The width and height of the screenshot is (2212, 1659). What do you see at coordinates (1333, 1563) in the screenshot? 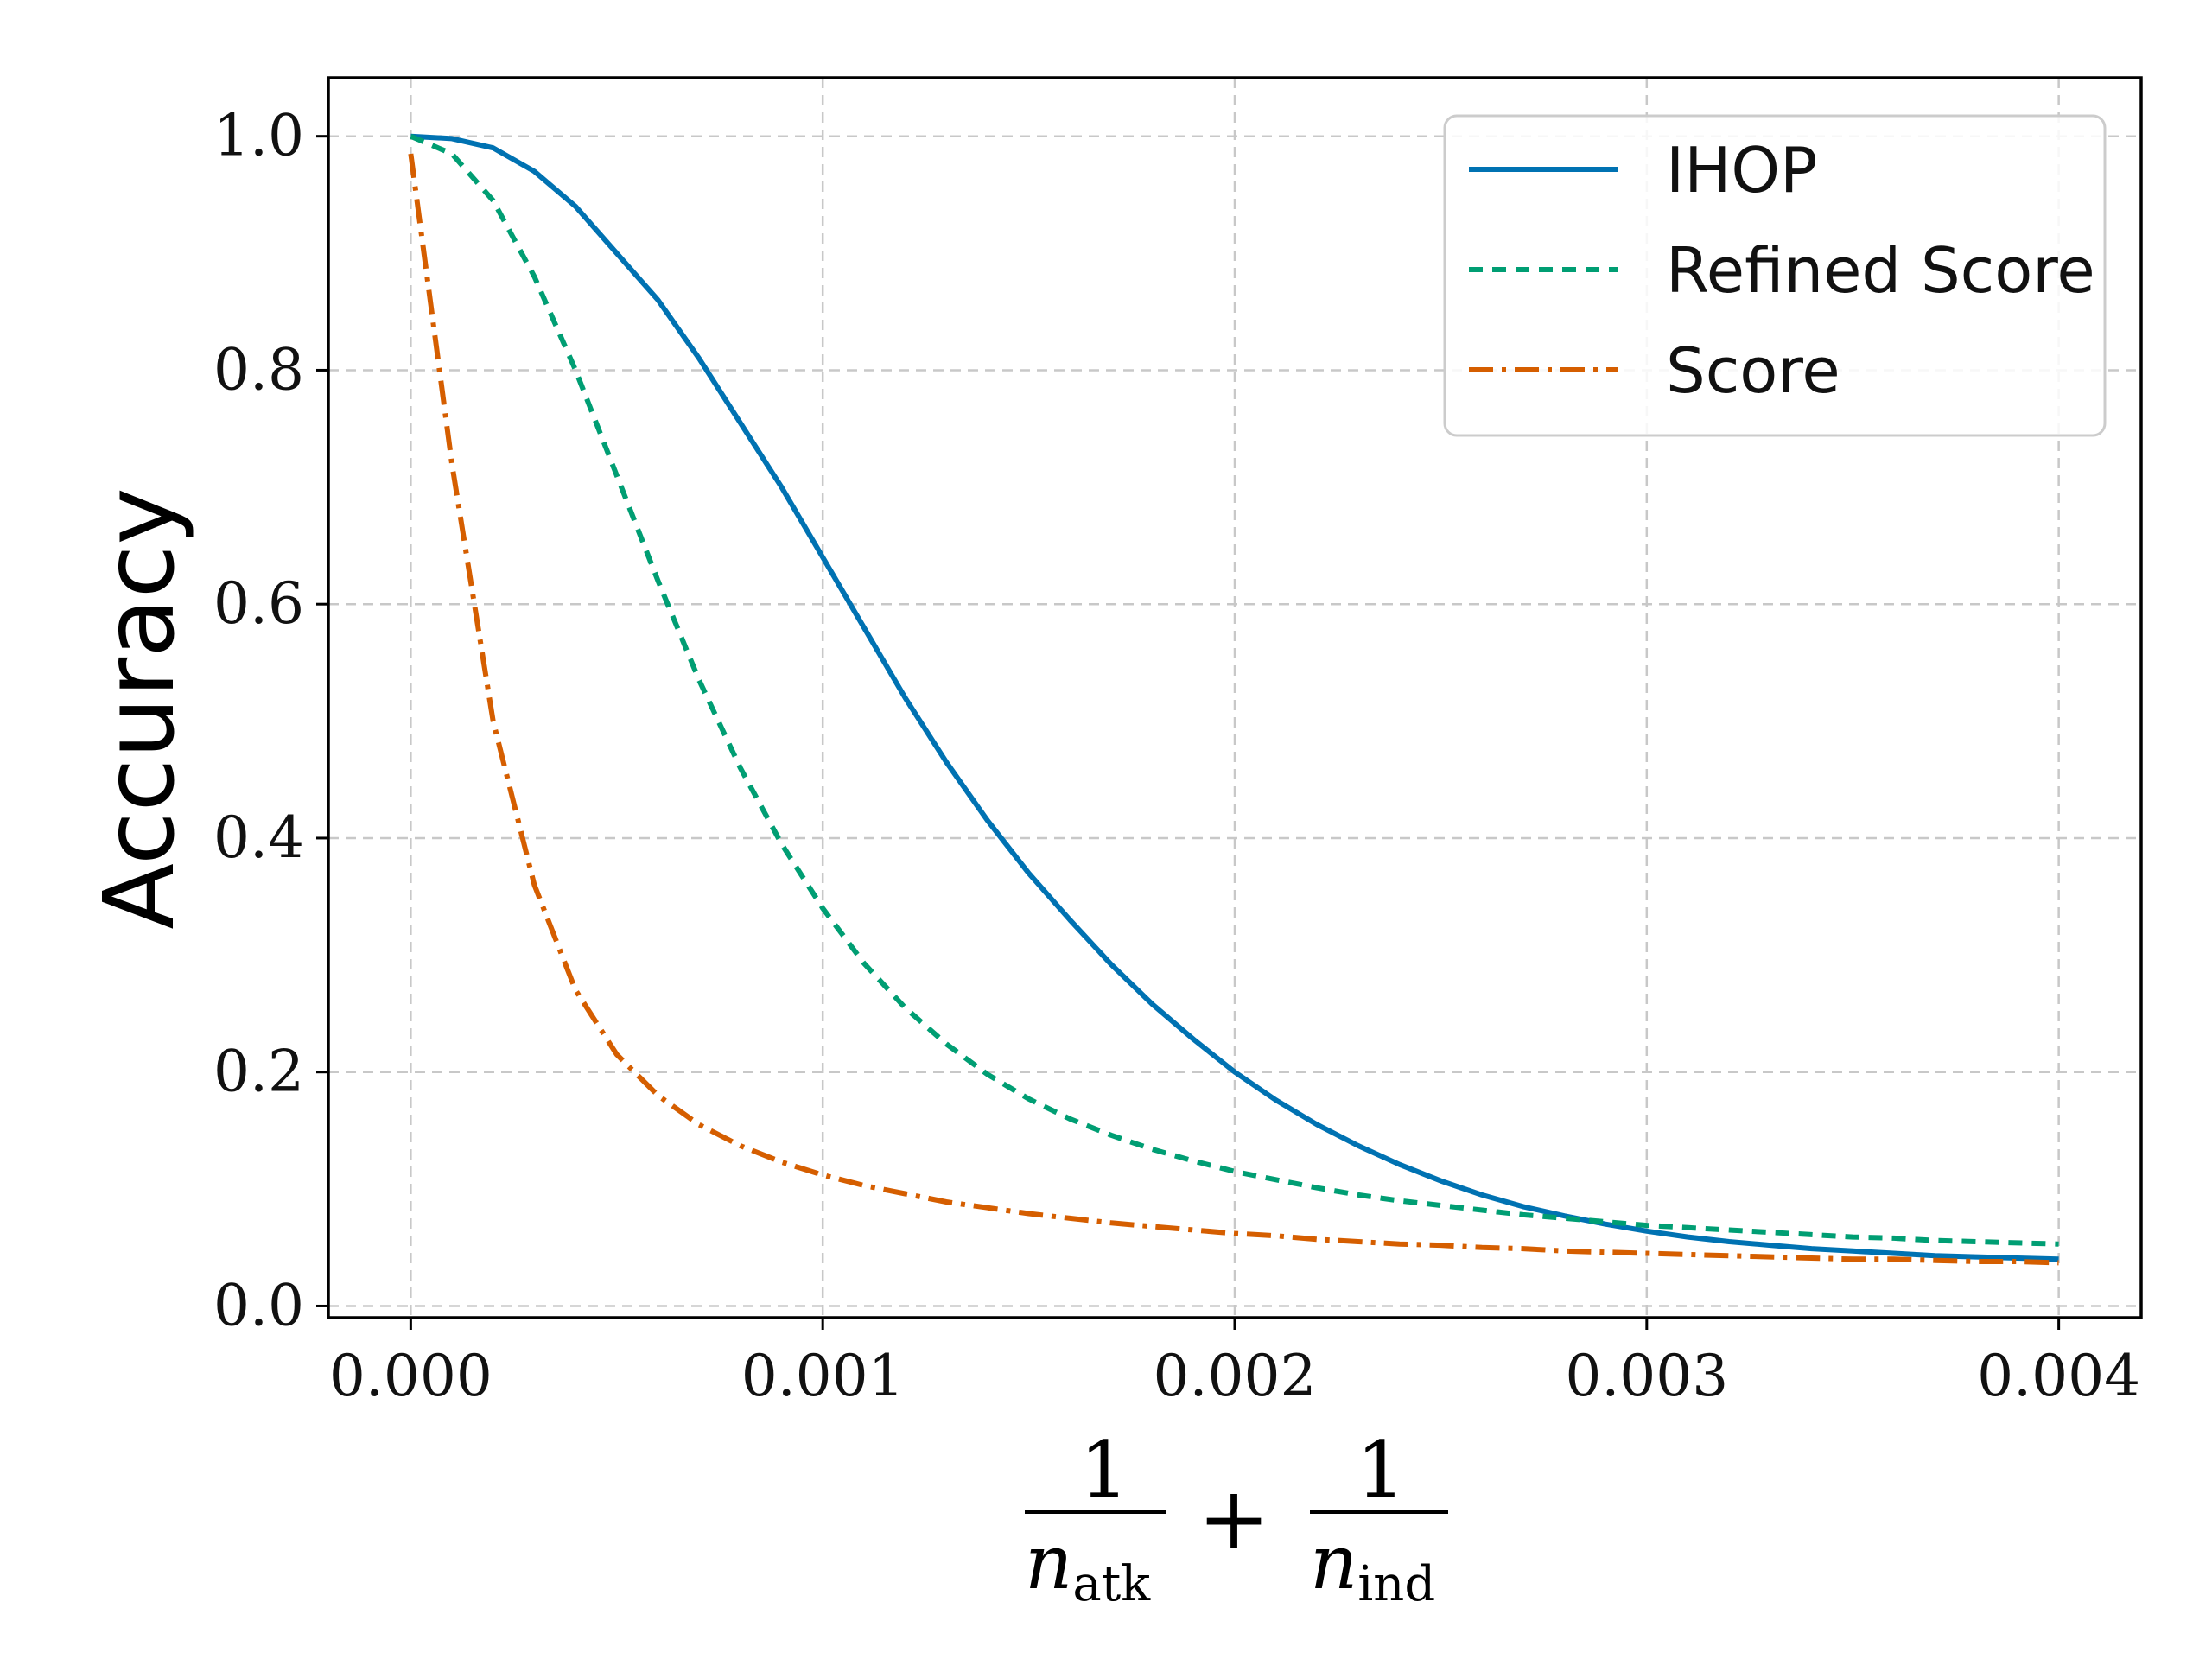
I see `x-label-var-right: n` at bounding box center [1333, 1563].